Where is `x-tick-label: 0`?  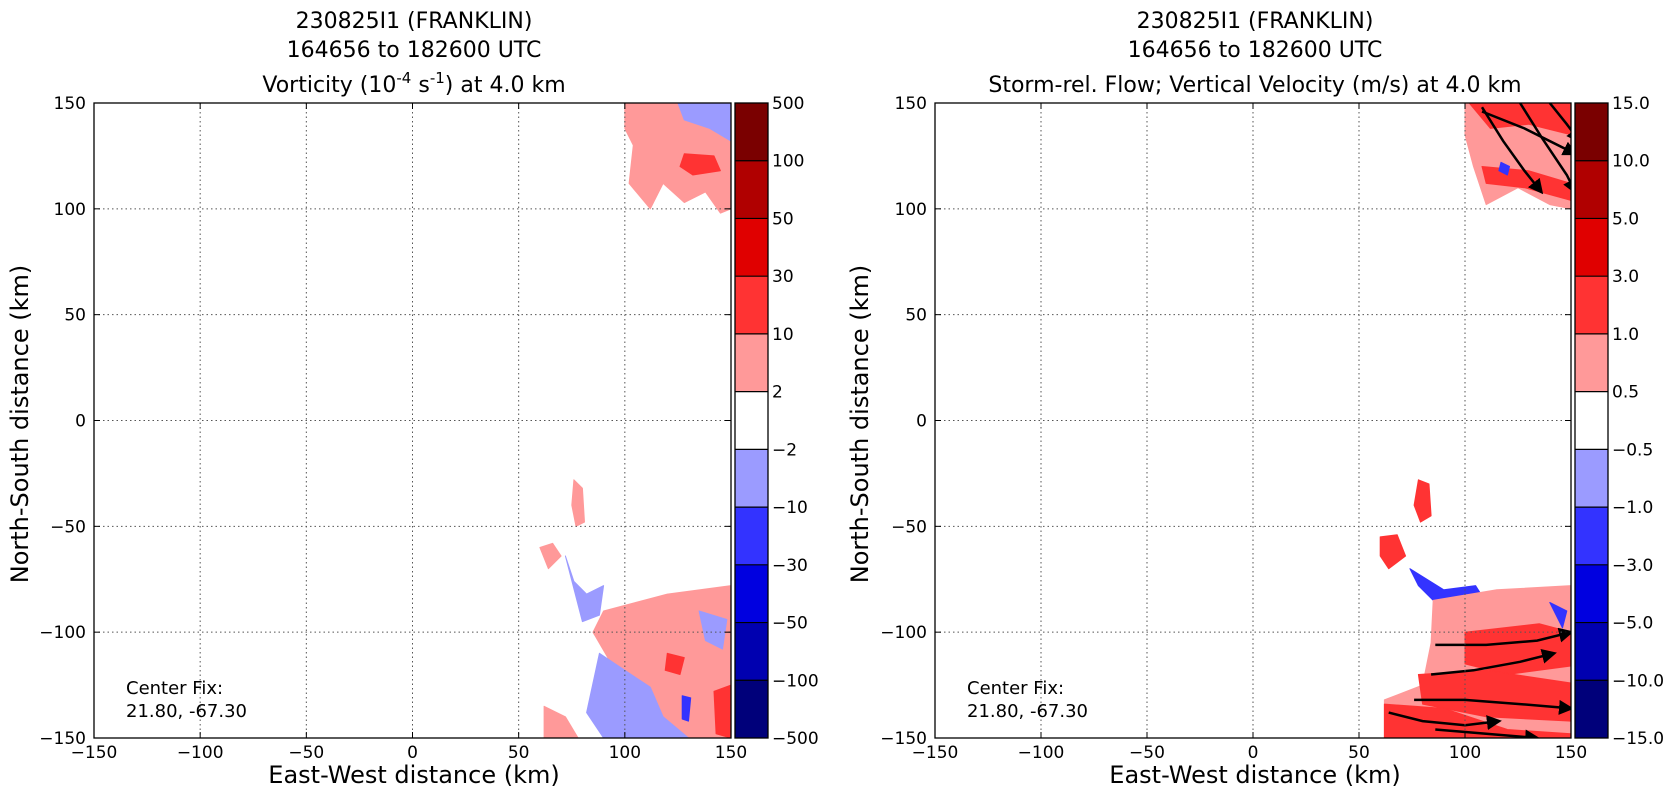 x-tick-label: 0 is located at coordinates (412, 753).